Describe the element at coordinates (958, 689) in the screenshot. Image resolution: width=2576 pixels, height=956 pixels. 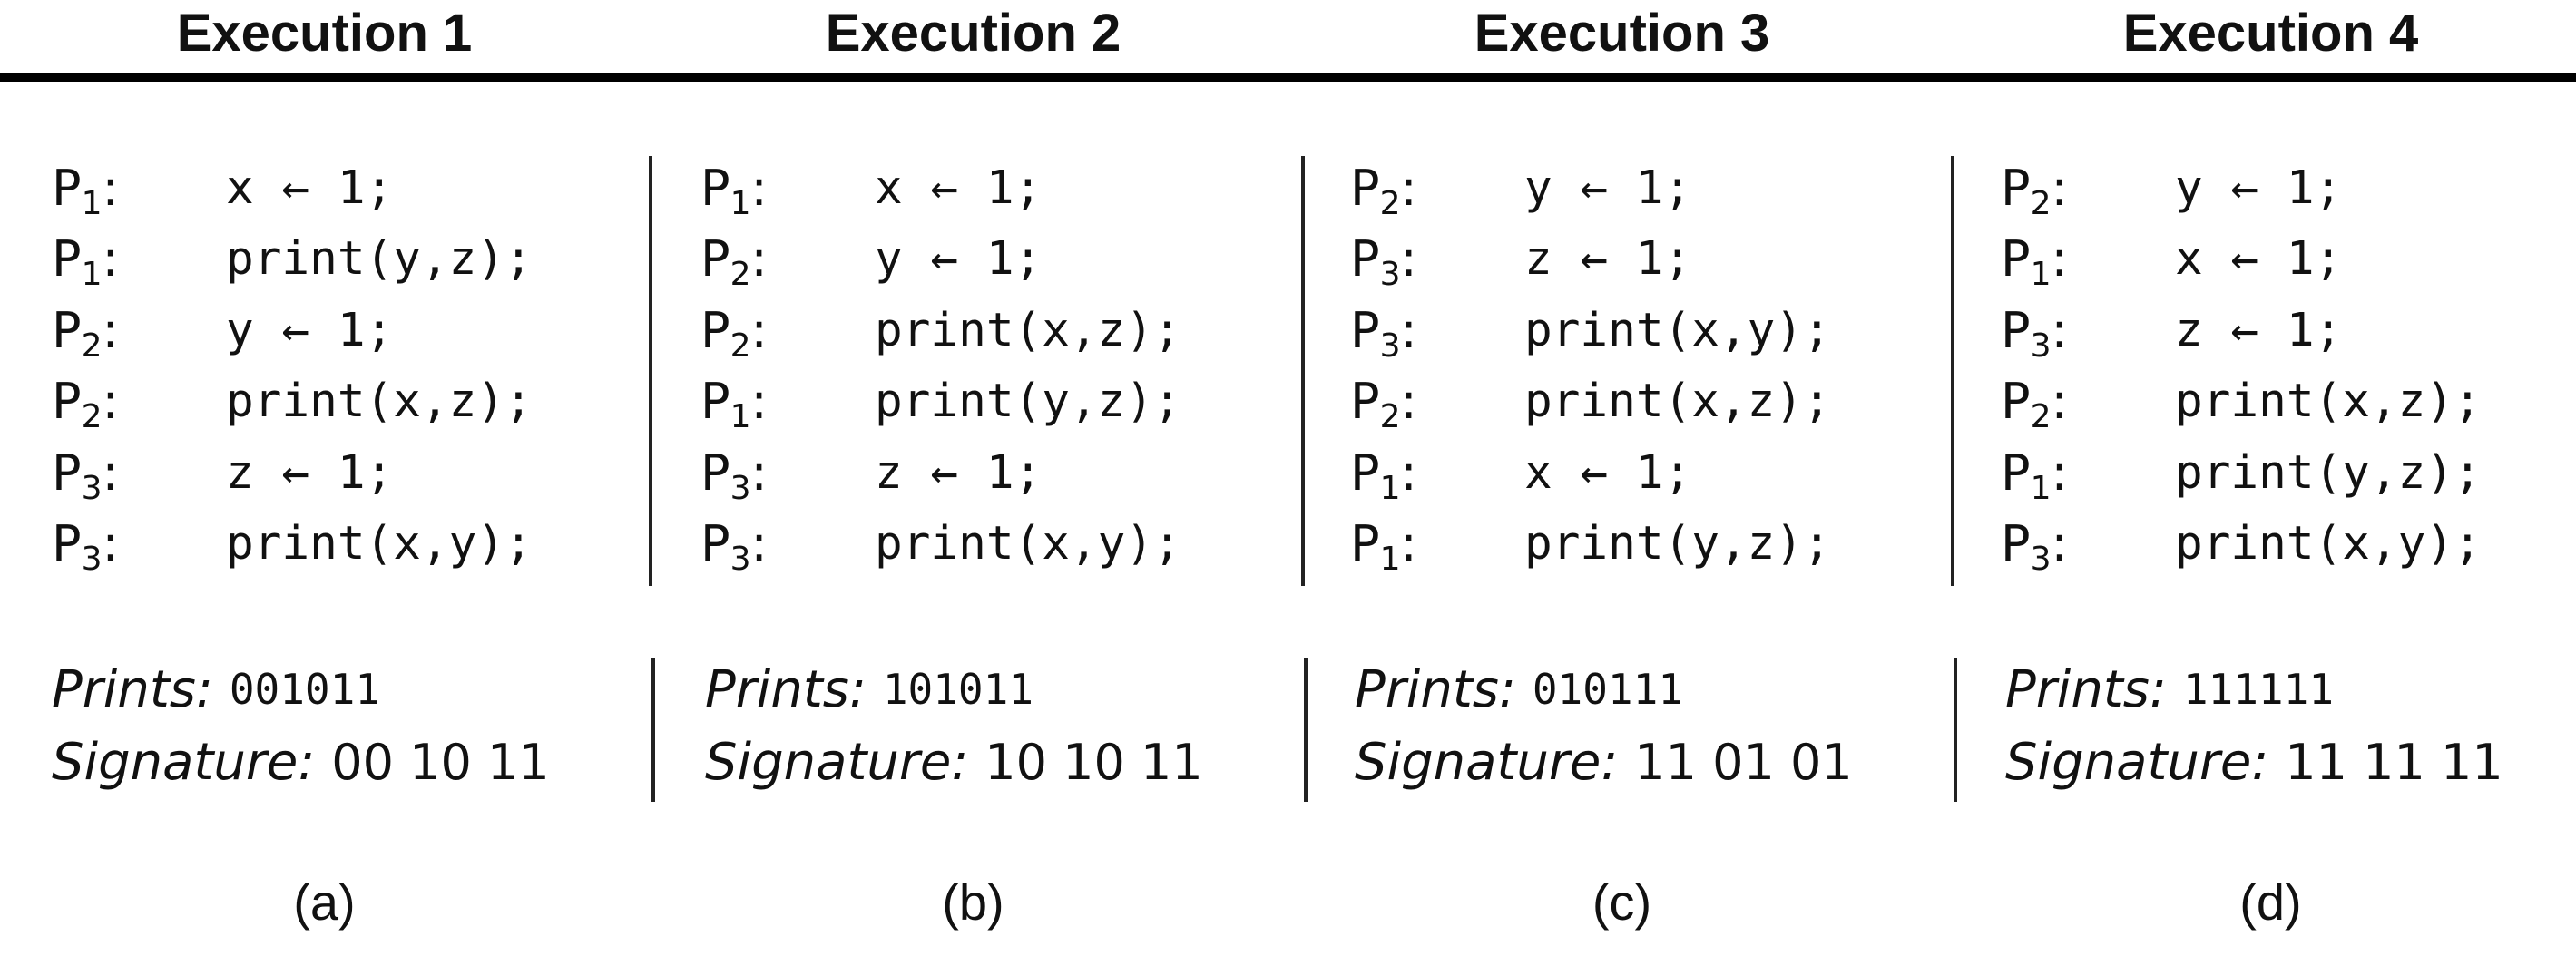
I see `prints-value: 101011` at that location.